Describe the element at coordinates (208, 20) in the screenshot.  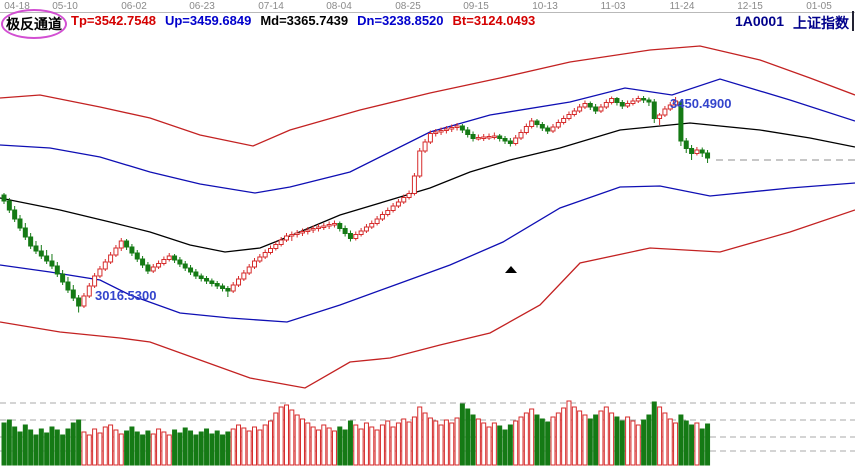
I see `indicator-value-up: Up=3459.6849` at that location.